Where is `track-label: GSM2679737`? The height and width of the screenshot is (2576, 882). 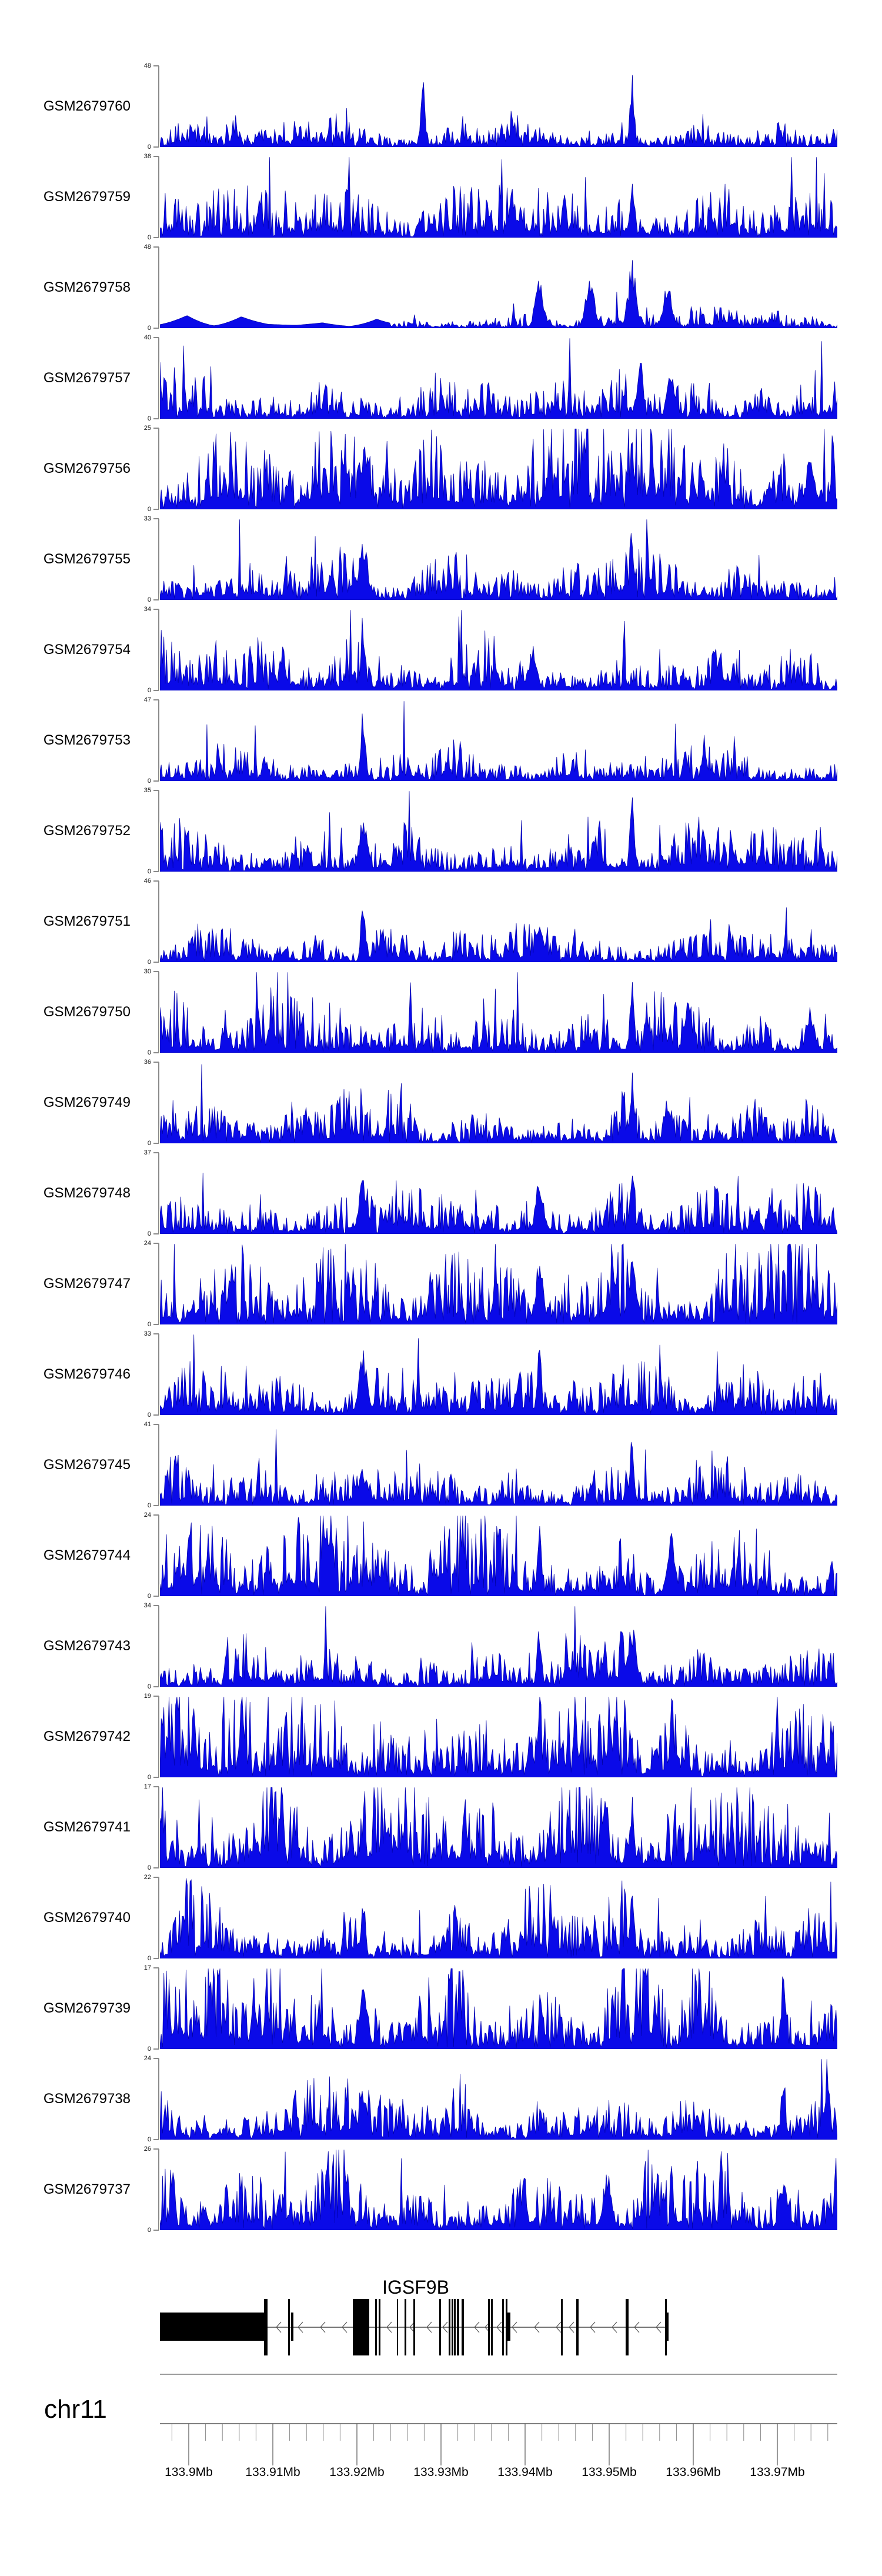 track-label: GSM2679737 is located at coordinates (87, 2189).